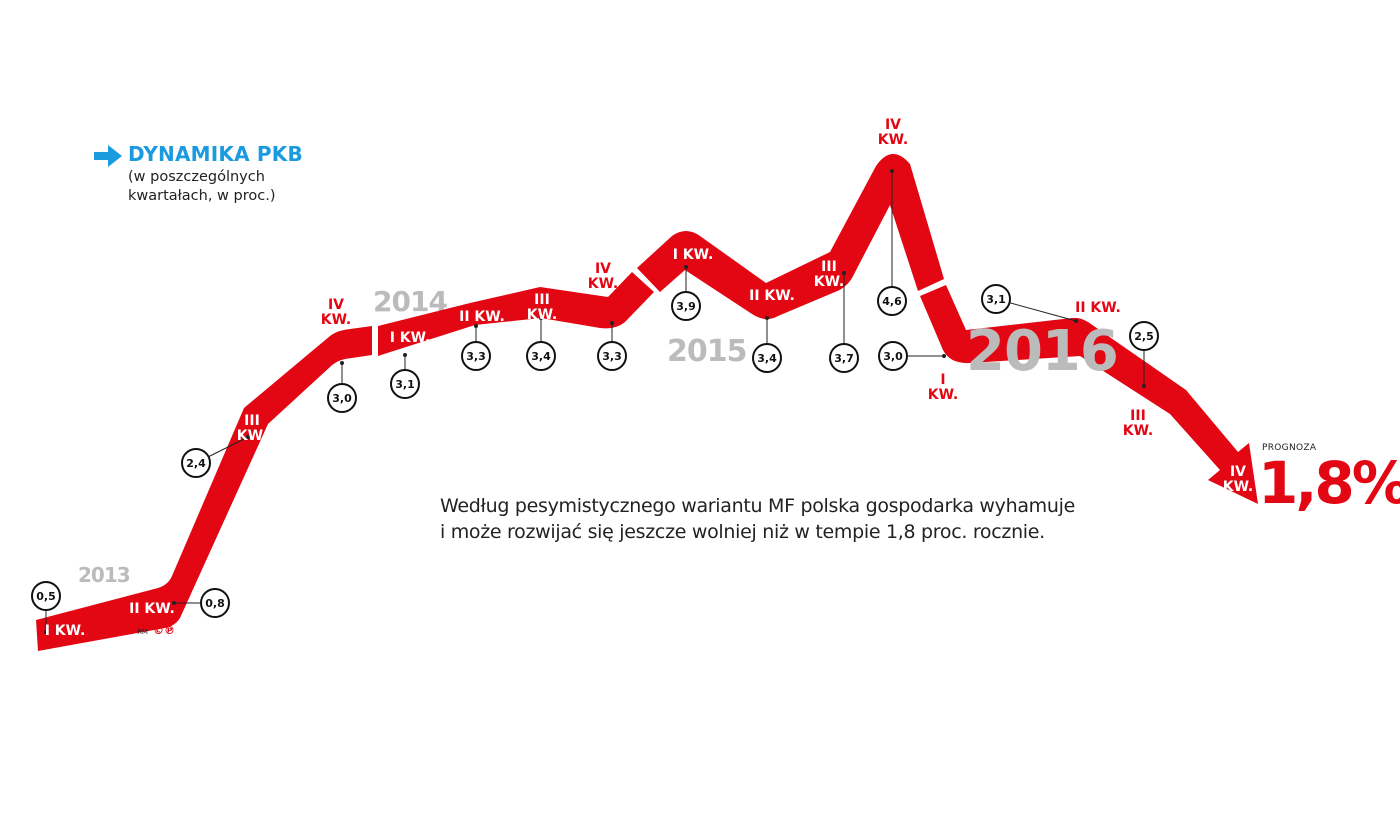 This screenshot has height=818, width=1400. What do you see at coordinates (1329, 483) in the screenshot?
I see `forecast-value: 1,8%` at bounding box center [1329, 483].